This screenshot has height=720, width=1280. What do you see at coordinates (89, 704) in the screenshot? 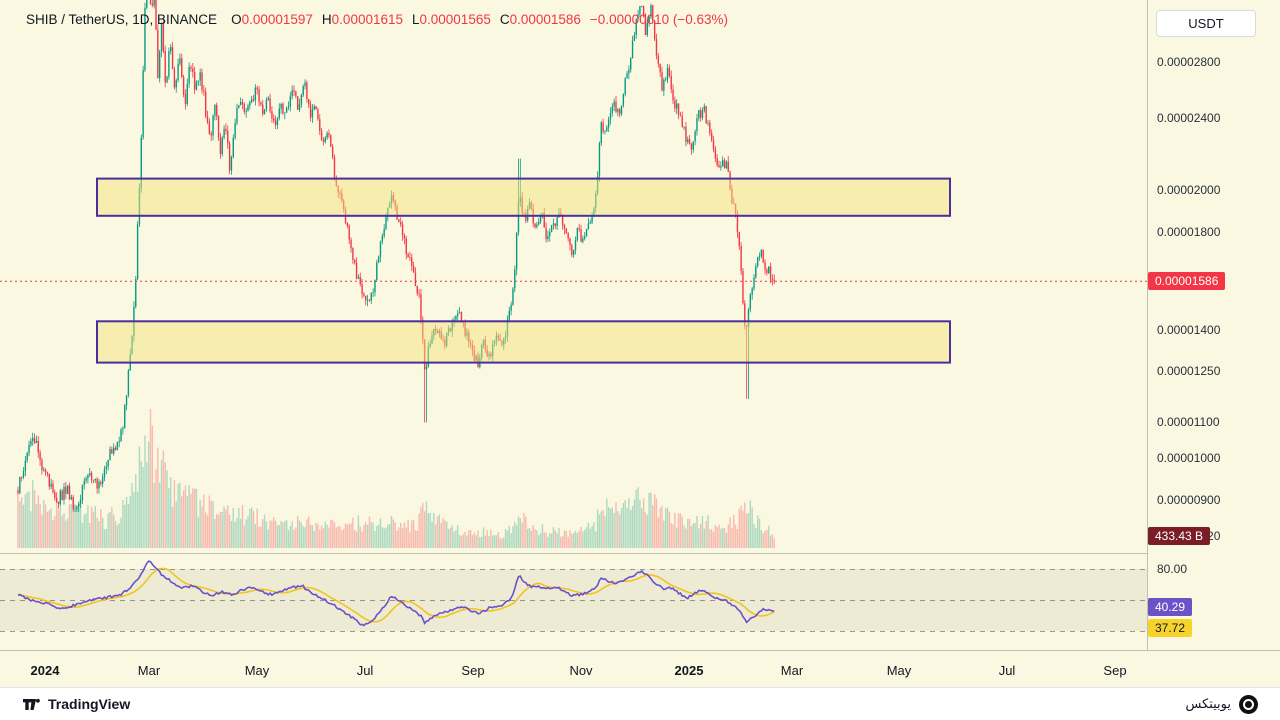
I see `tradingview-brand-text: TradingView` at bounding box center [89, 704].